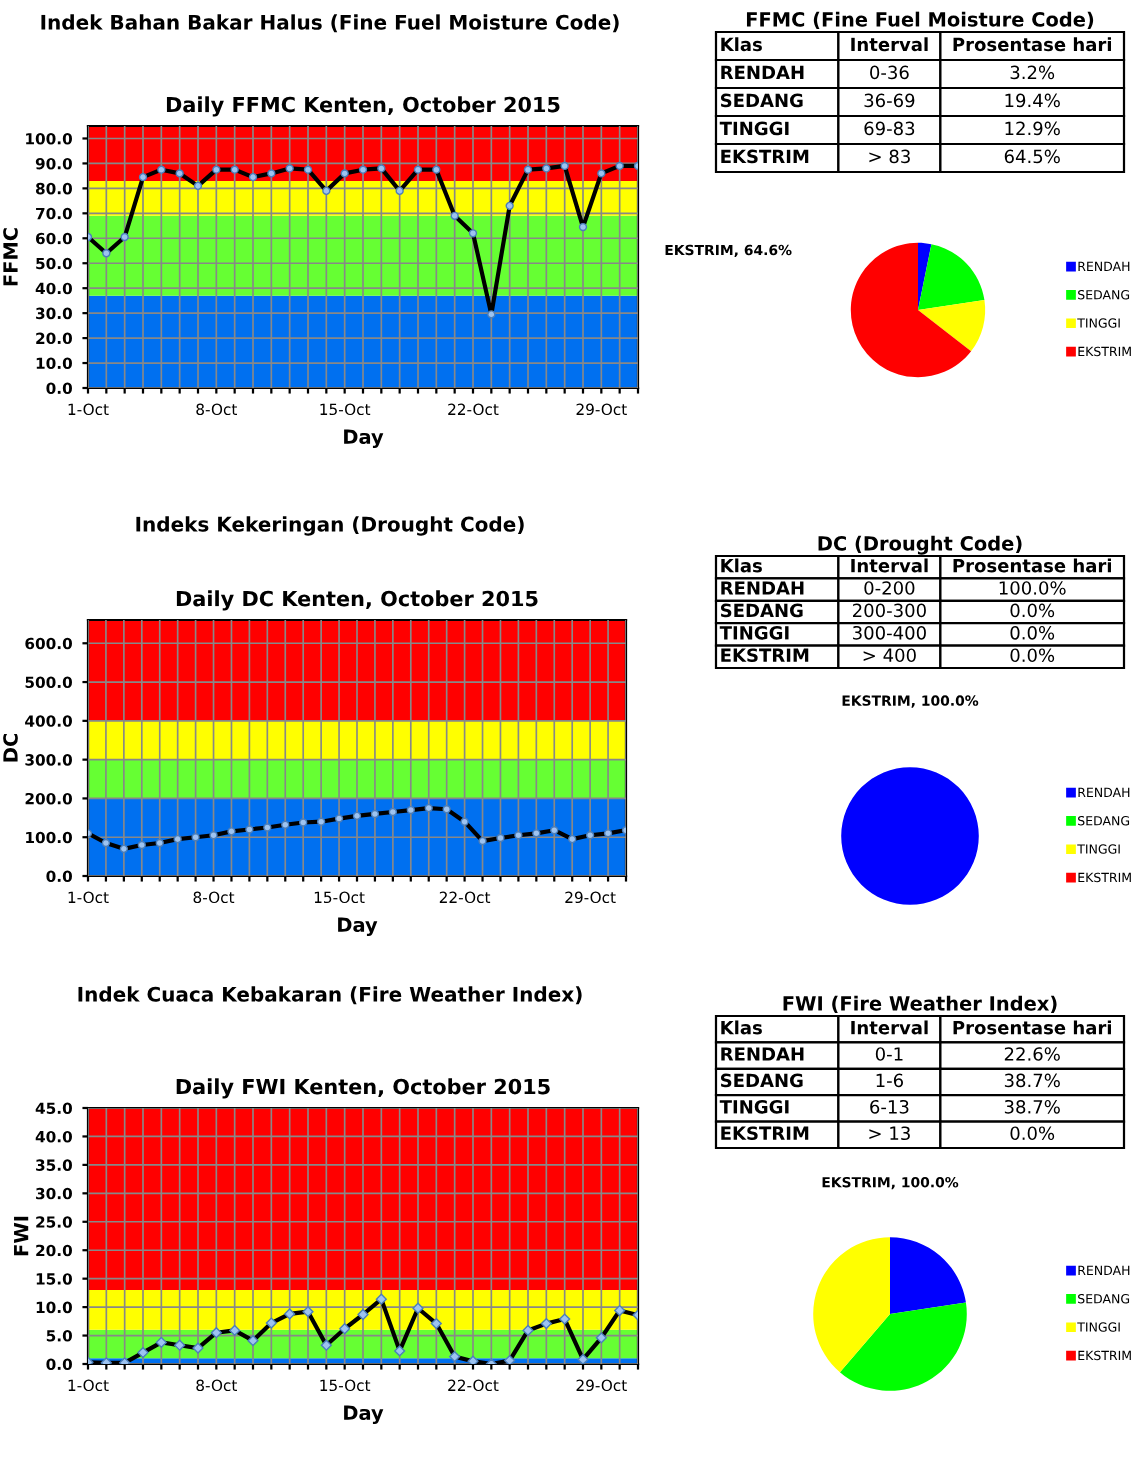 This screenshot has width=1138, height=1474. I want to click on text: Indek Bahan Bakar Halus (Fine Fuel Moisture Code), so click(330, 23).